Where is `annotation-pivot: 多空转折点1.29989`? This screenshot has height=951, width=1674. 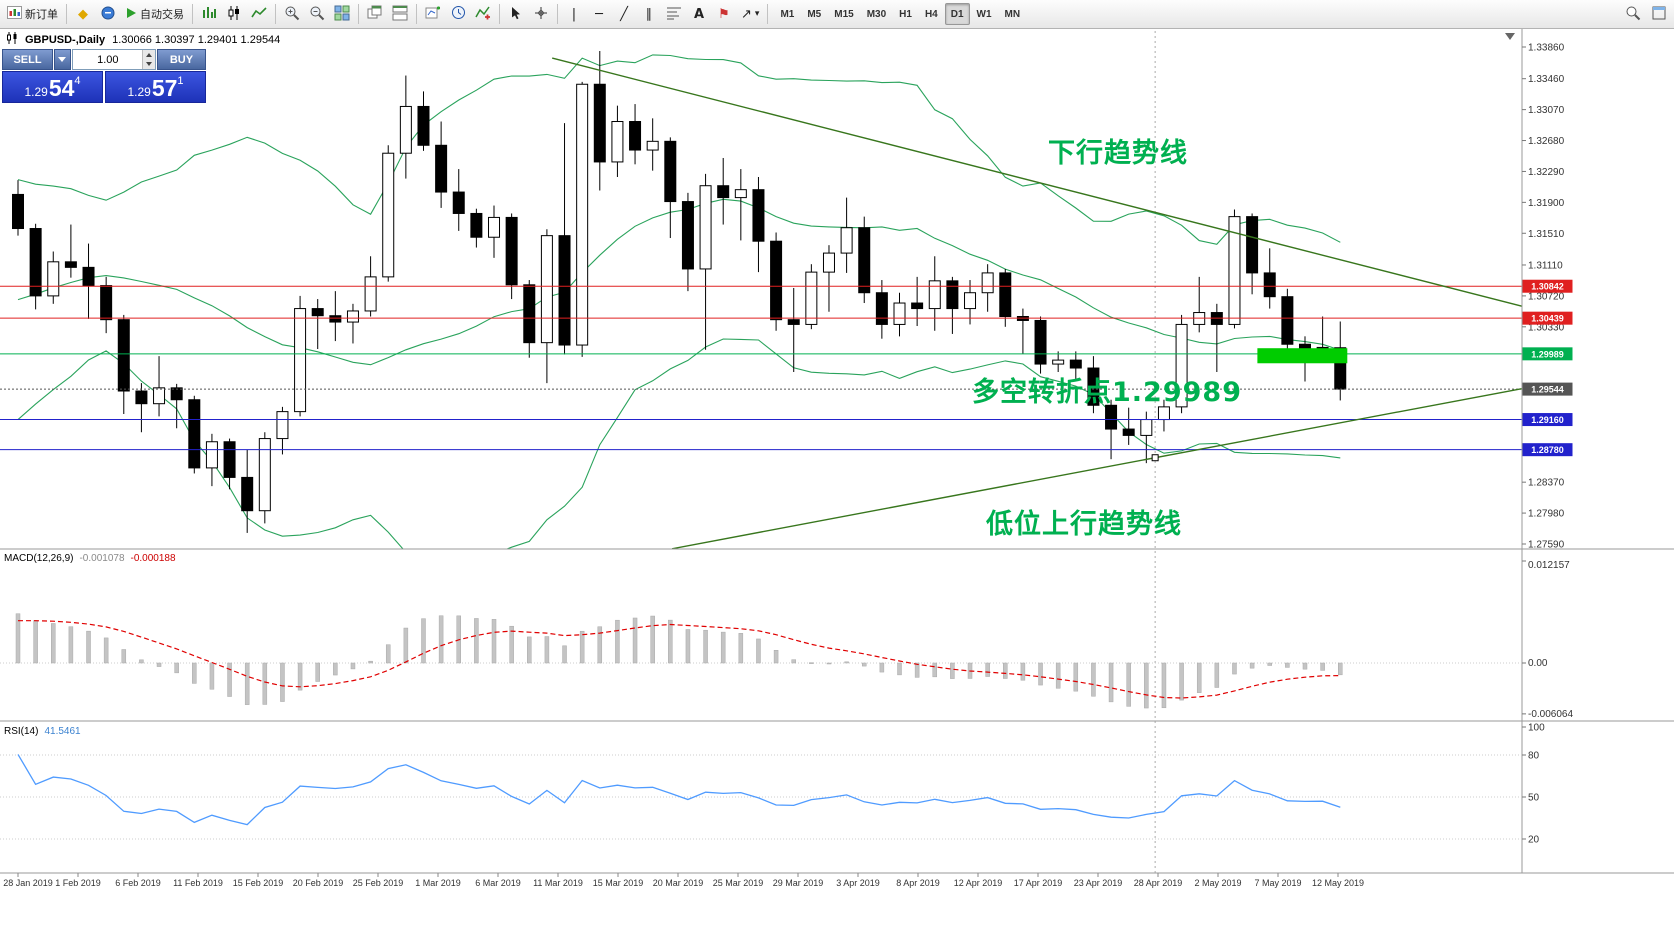 annotation-pivot: 多空转折点1.29989 is located at coordinates (1107, 392).